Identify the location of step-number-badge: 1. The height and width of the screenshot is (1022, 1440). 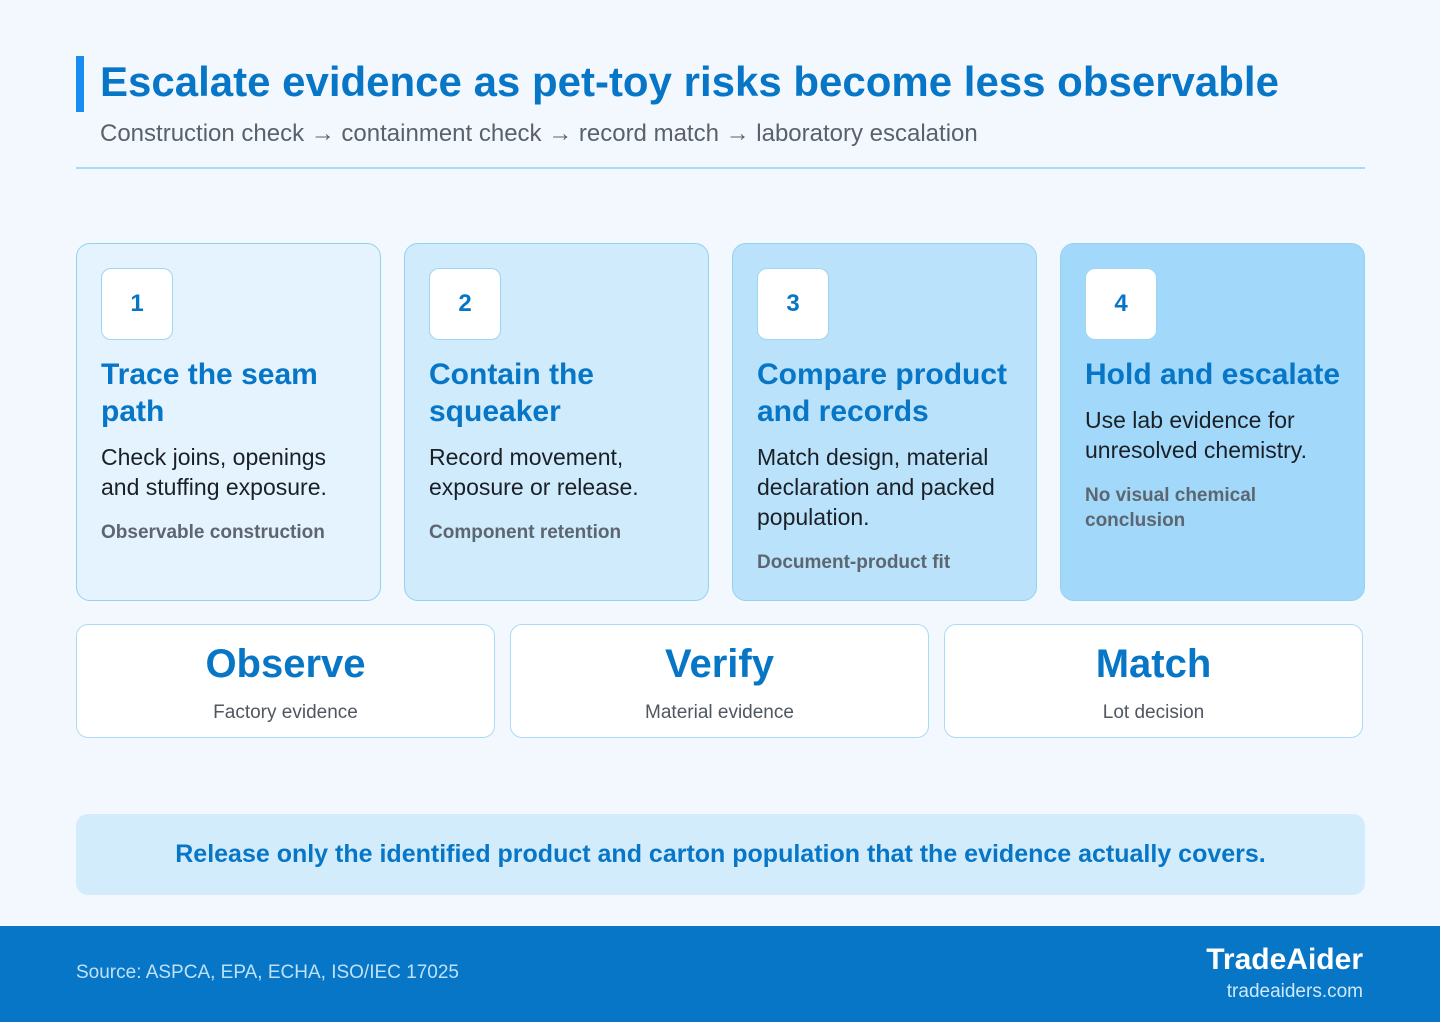
(137, 304).